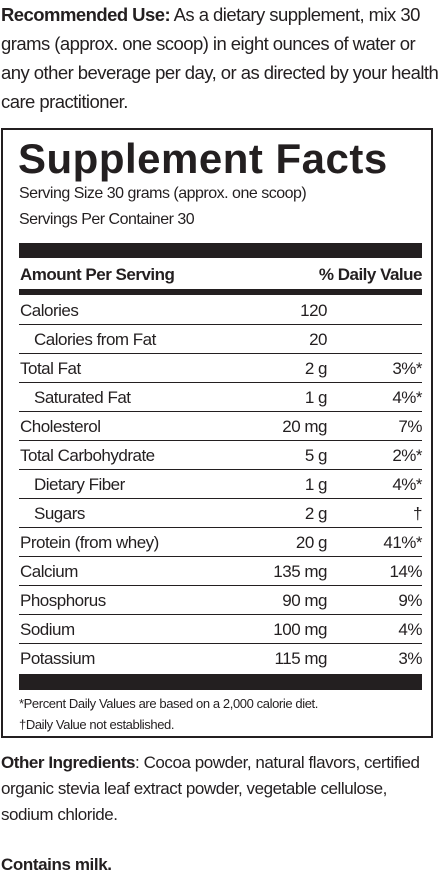 Image resolution: width=442 pixels, height=879 pixels. What do you see at coordinates (59, 513) in the screenshot?
I see `nutrient-name: Sugars` at bounding box center [59, 513].